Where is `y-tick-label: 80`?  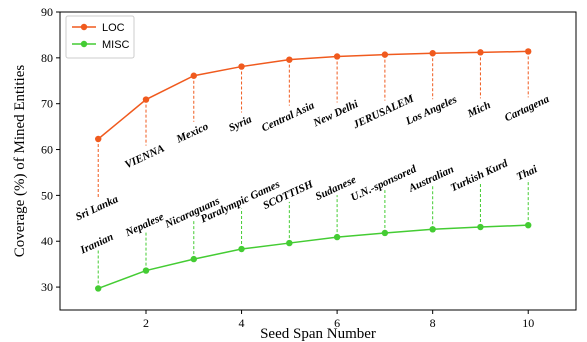
y-tick-label: 80 is located at coordinates (47, 58).